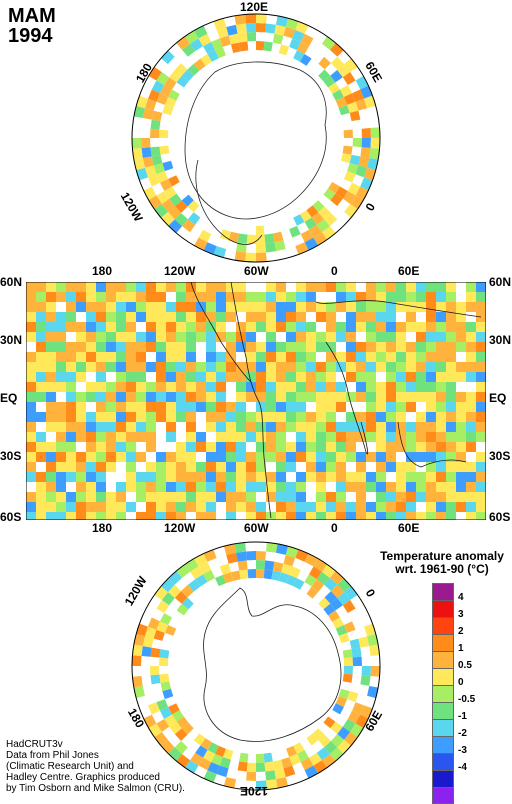 The width and height of the screenshot is (512, 804). I want to click on bottom-lon-60w: 60W, so click(256, 528).